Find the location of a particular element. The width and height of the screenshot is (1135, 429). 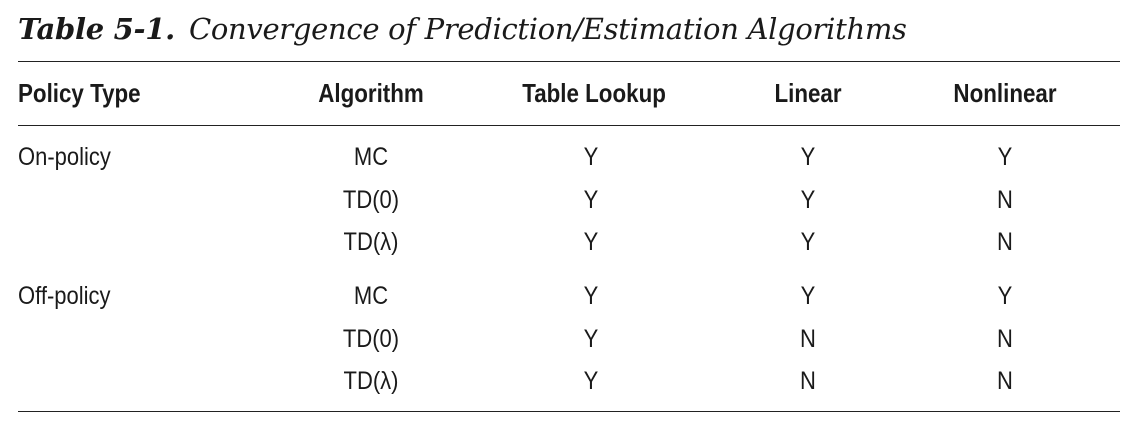

table-top-rule is located at coordinates (569, 61).